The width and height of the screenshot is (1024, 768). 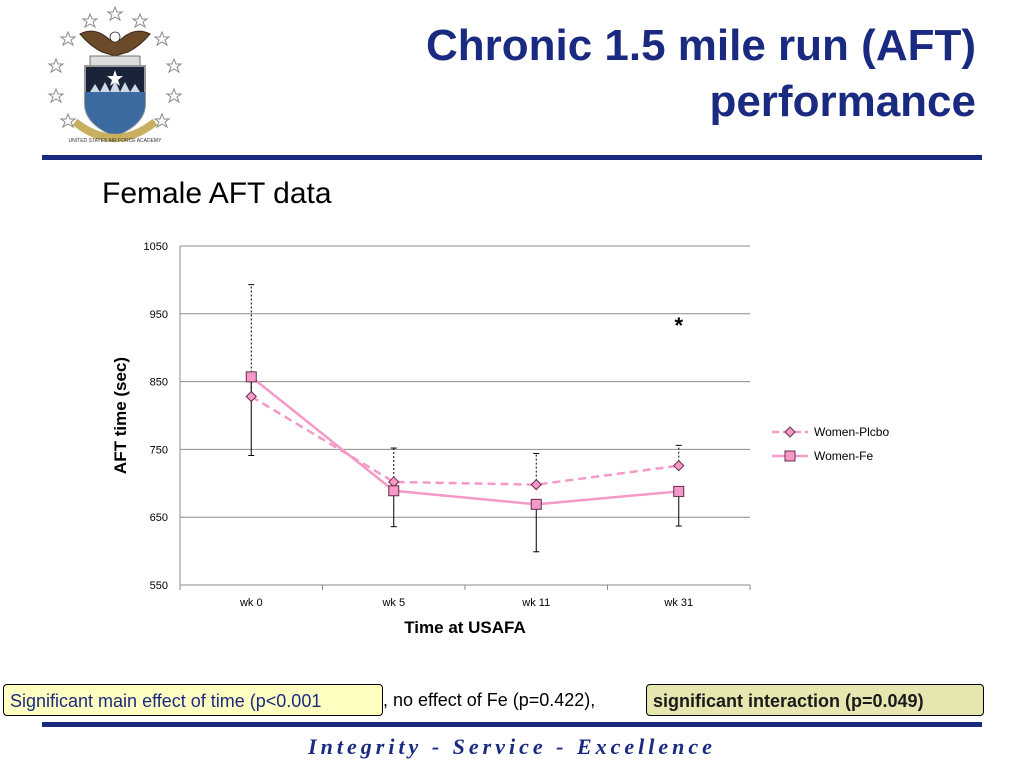 What do you see at coordinates (393, 603) in the screenshot?
I see `x-tick-label: wk 5` at bounding box center [393, 603].